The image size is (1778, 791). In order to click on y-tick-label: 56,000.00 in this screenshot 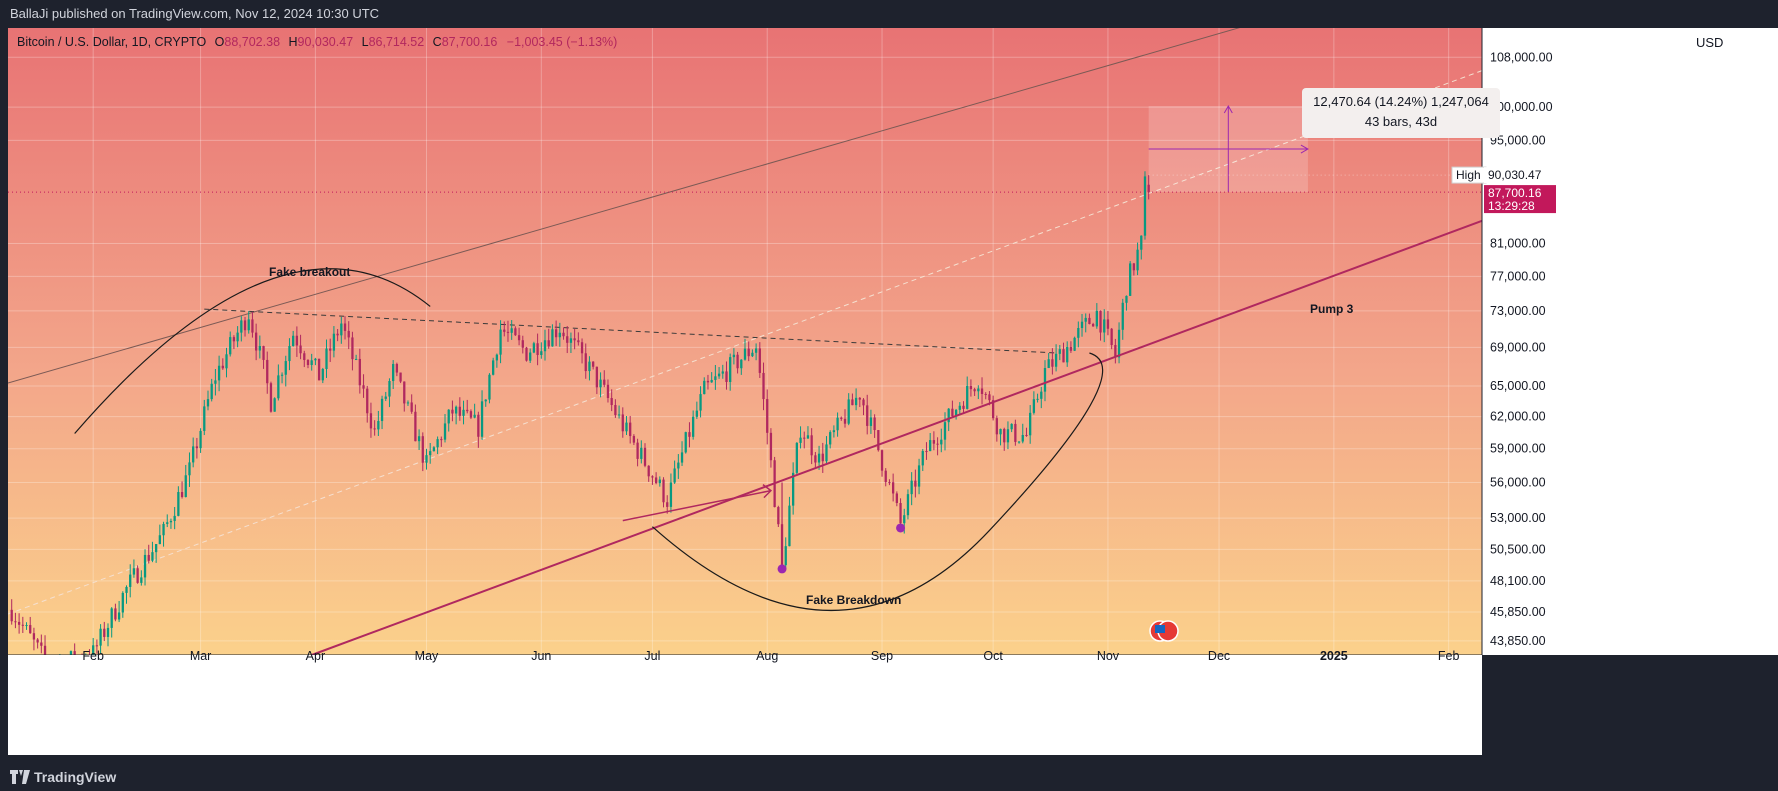, I will do `click(1518, 482)`.